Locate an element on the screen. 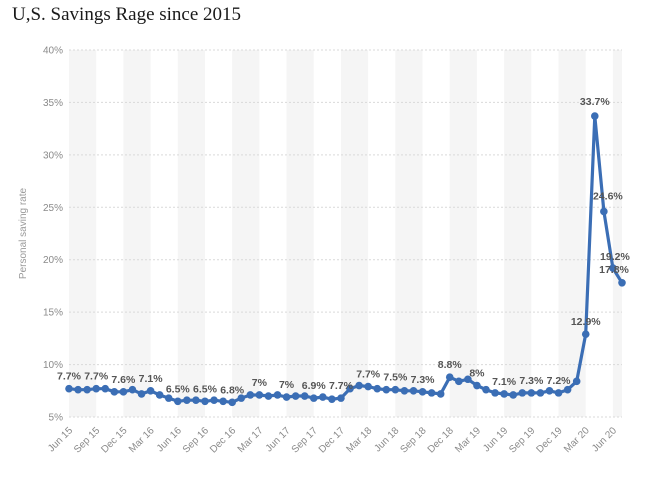  y-tick-label: 30% is located at coordinates (53, 155).